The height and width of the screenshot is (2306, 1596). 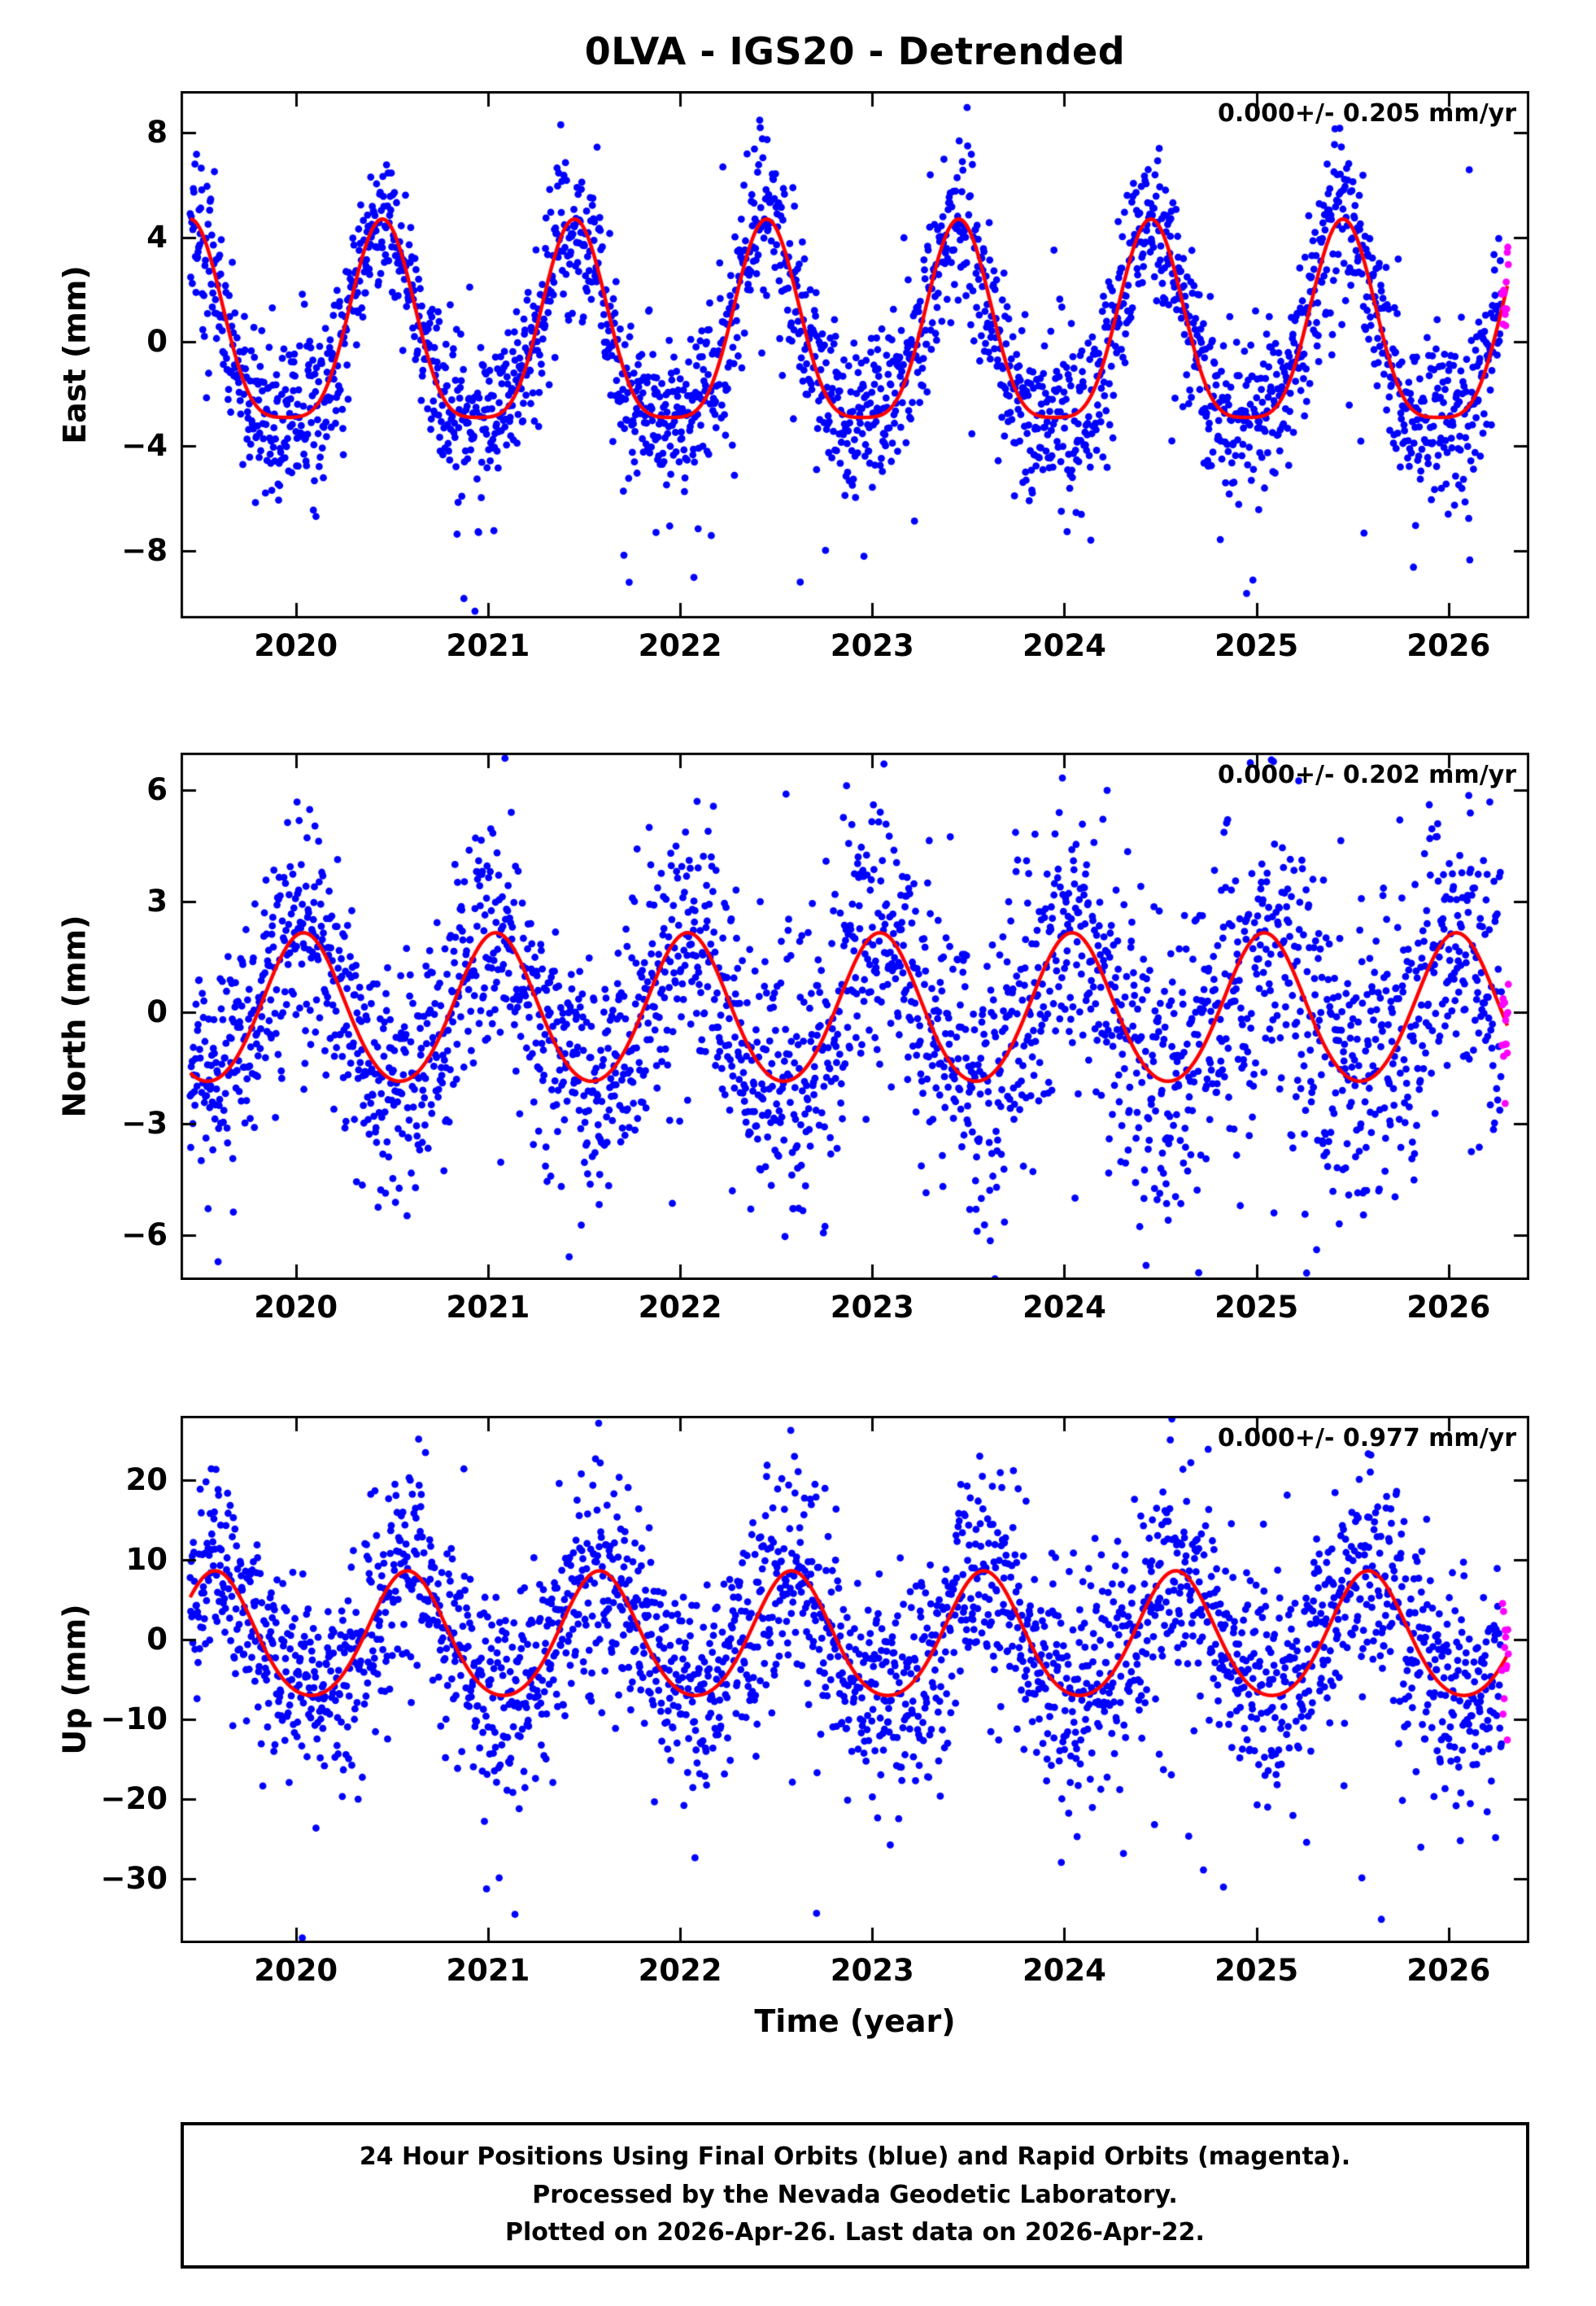 I want to click on rate-annotation-east: 0.000+/- 0.205 mm/yr, so click(x=1366, y=113).